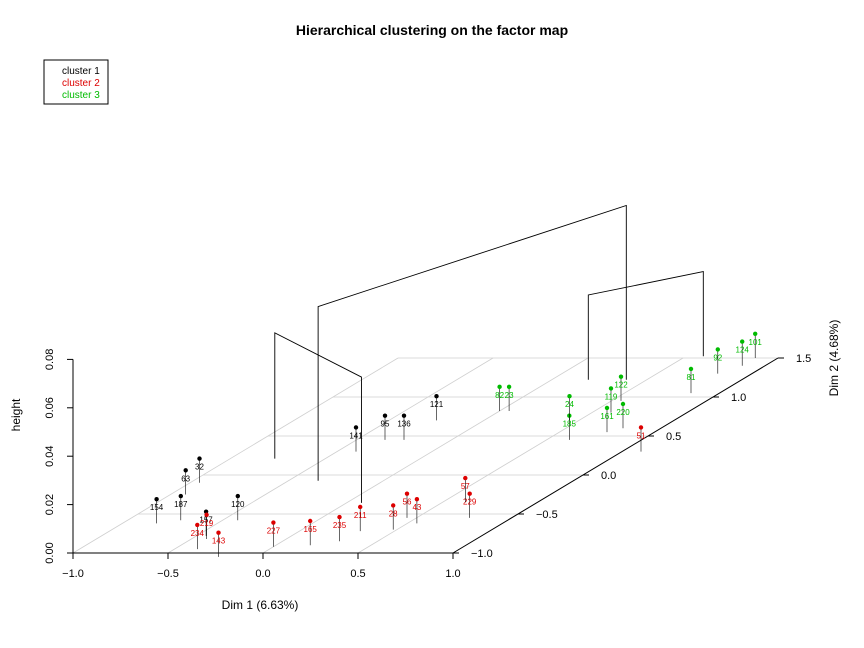 Image resolution: width=864 pixels, height=648 pixels. What do you see at coordinates (569, 404) in the screenshot?
I see `point-label-24: 24` at bounding box center [569, 404].